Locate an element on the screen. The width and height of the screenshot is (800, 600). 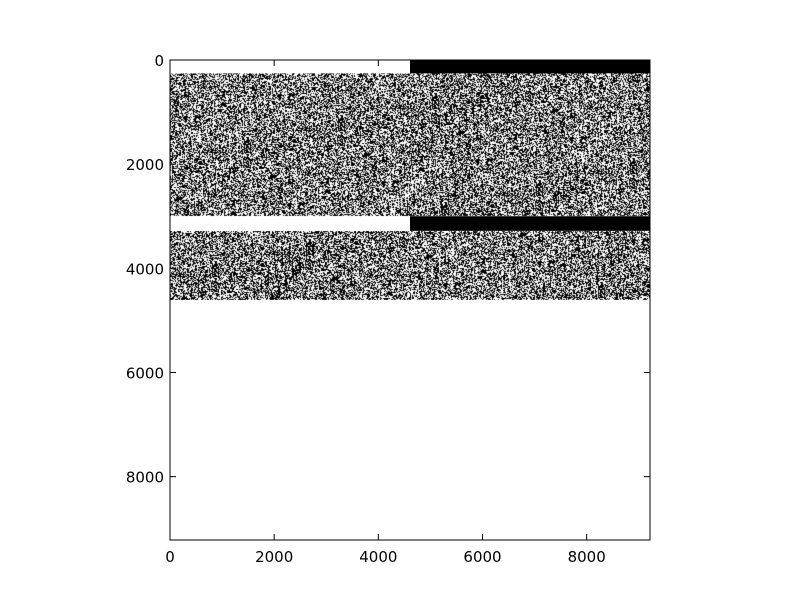
region-divider-left is located at coordinates (290, 223).